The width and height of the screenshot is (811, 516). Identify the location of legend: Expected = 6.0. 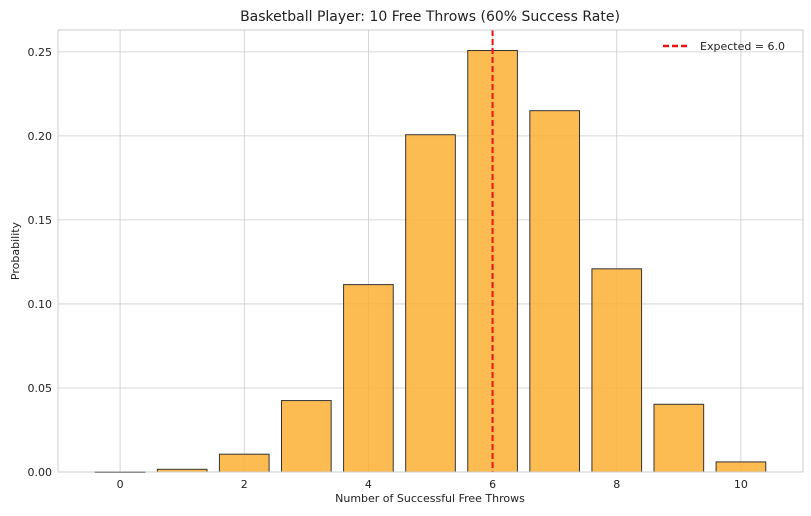
(724, 46).